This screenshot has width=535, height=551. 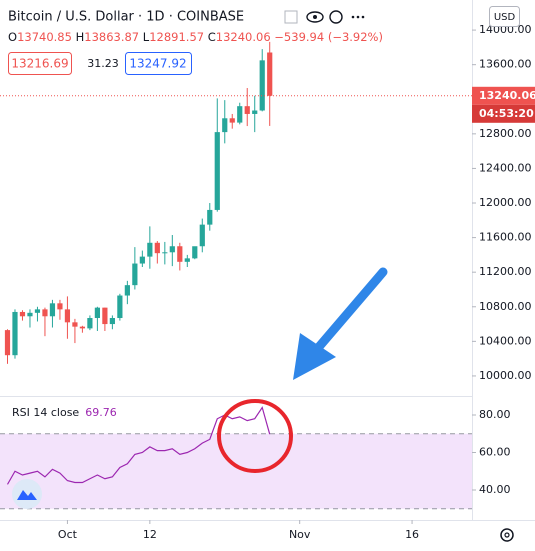 I want to click on y-tick-label: 12800.00, so click(x=505, y=133).